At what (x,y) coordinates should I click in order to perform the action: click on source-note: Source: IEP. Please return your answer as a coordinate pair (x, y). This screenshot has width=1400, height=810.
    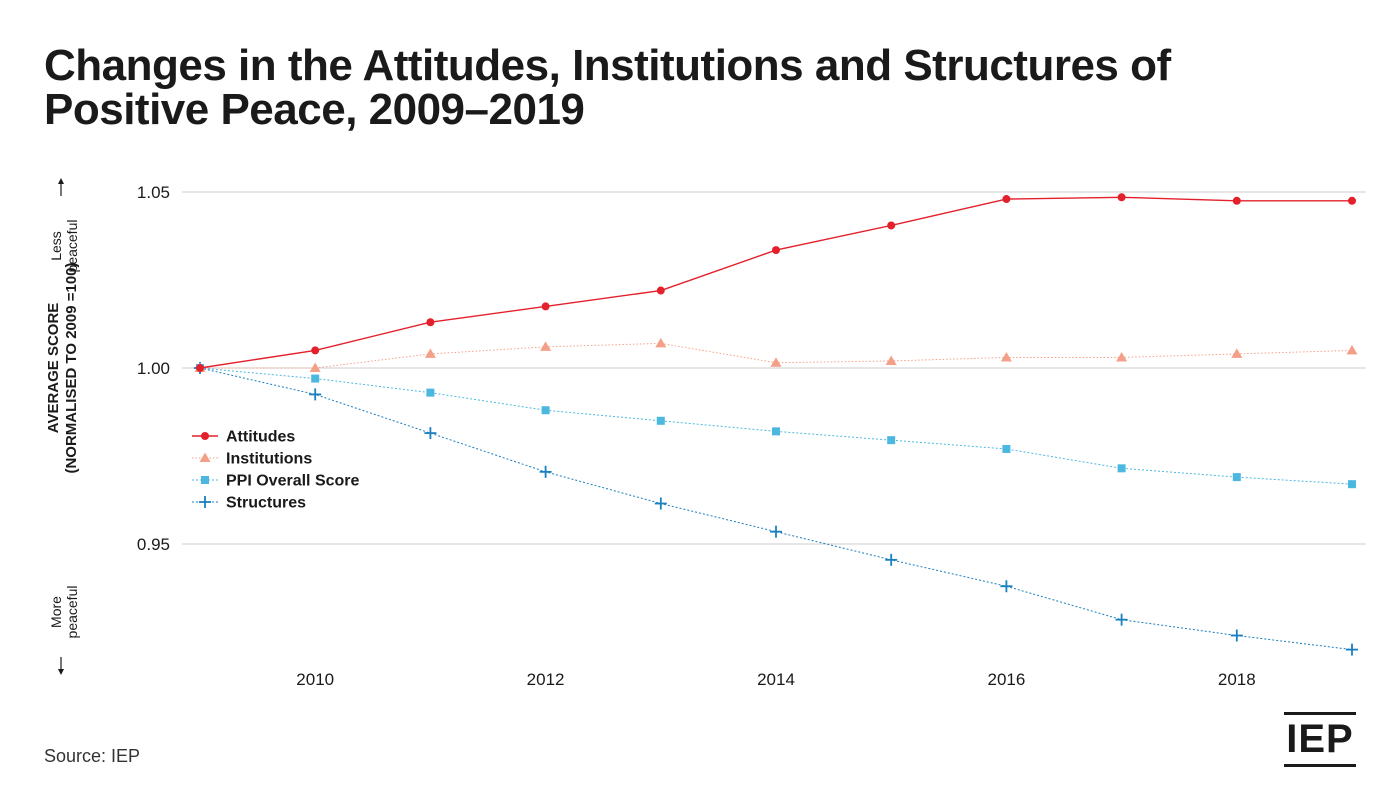
    Looking at the image, I should click on (92, 756).